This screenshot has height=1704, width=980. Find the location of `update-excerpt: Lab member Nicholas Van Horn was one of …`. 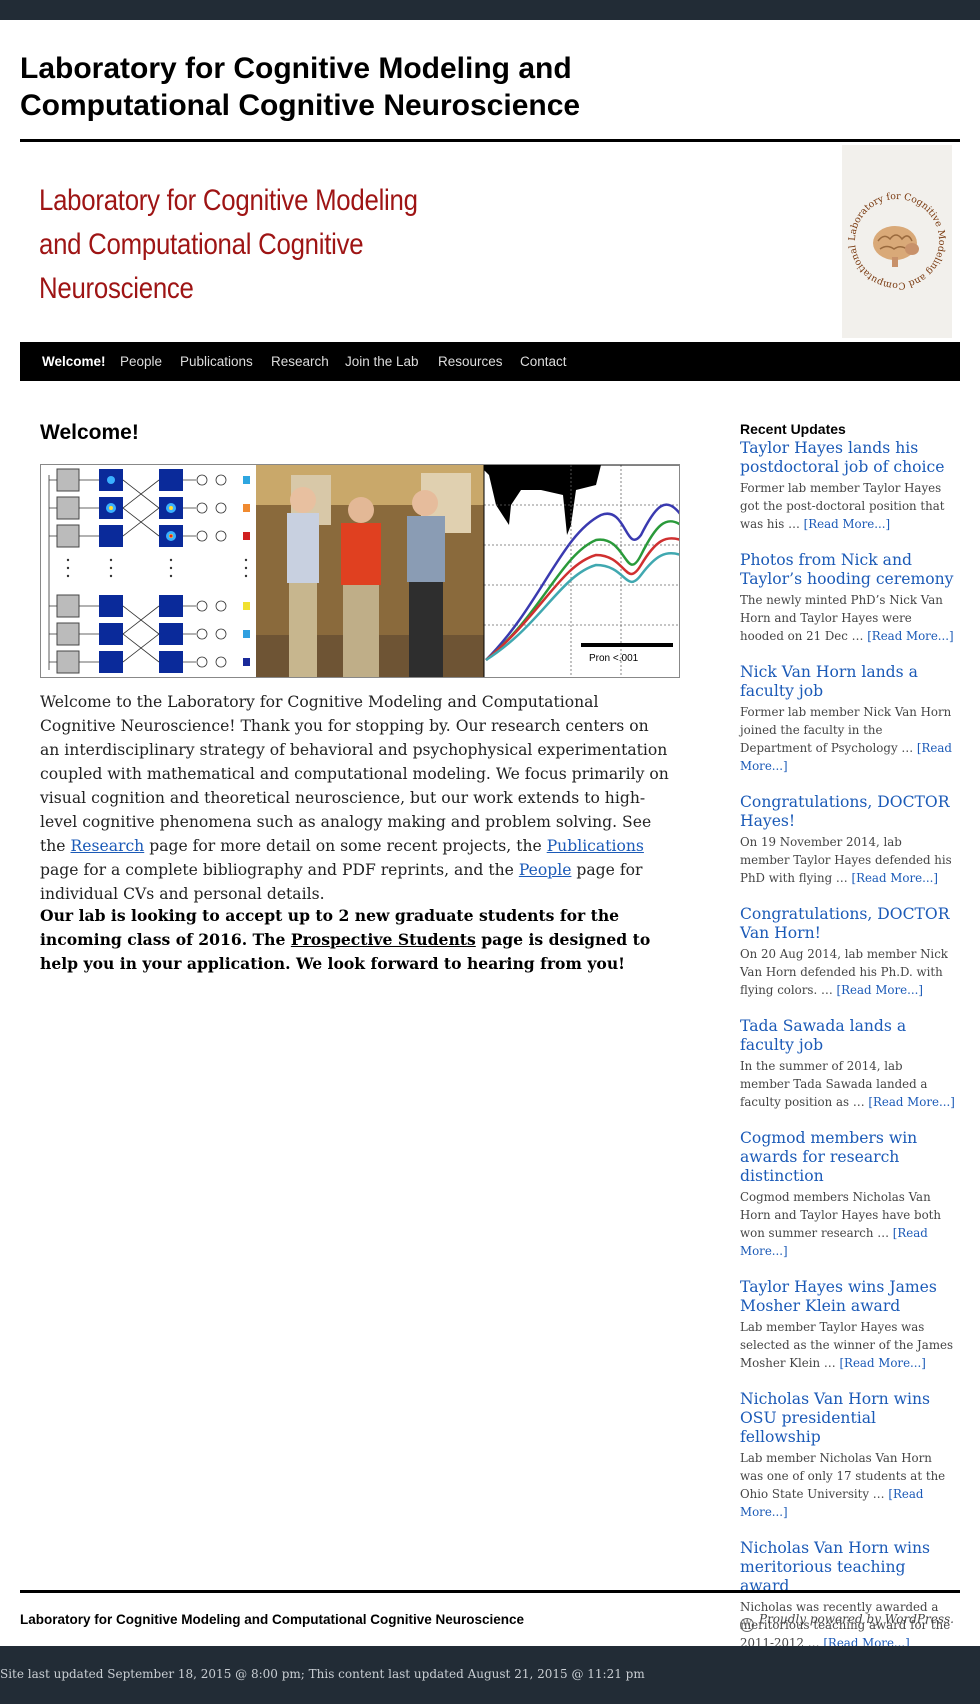

update-excerpt: Lab member Nicholas Van Horn was one of … is located at coordinates (847, 1485).